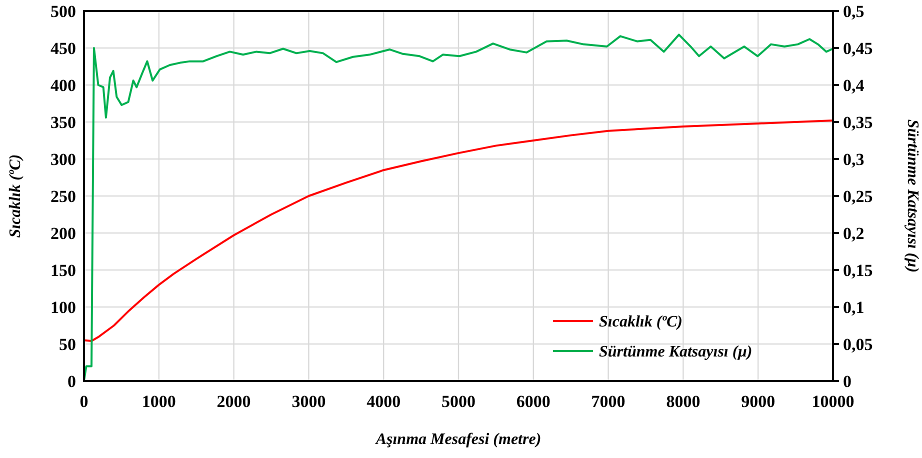 This screenshot has height=458, width=922. Describe the element at coordinates (63, 159) in the screenshot. I see `y-tick-label: 300` at that location.